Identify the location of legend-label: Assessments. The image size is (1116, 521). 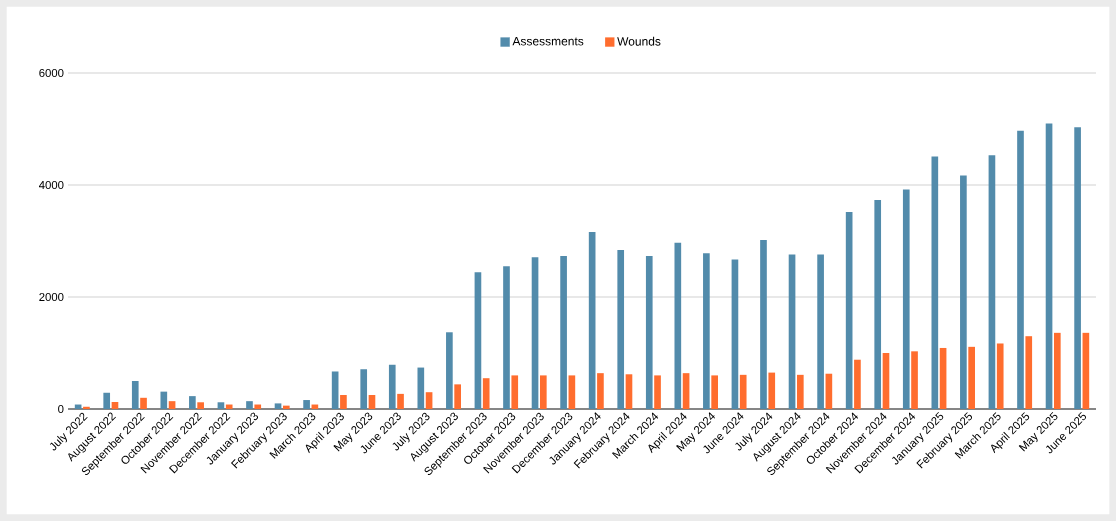
(548, 41).